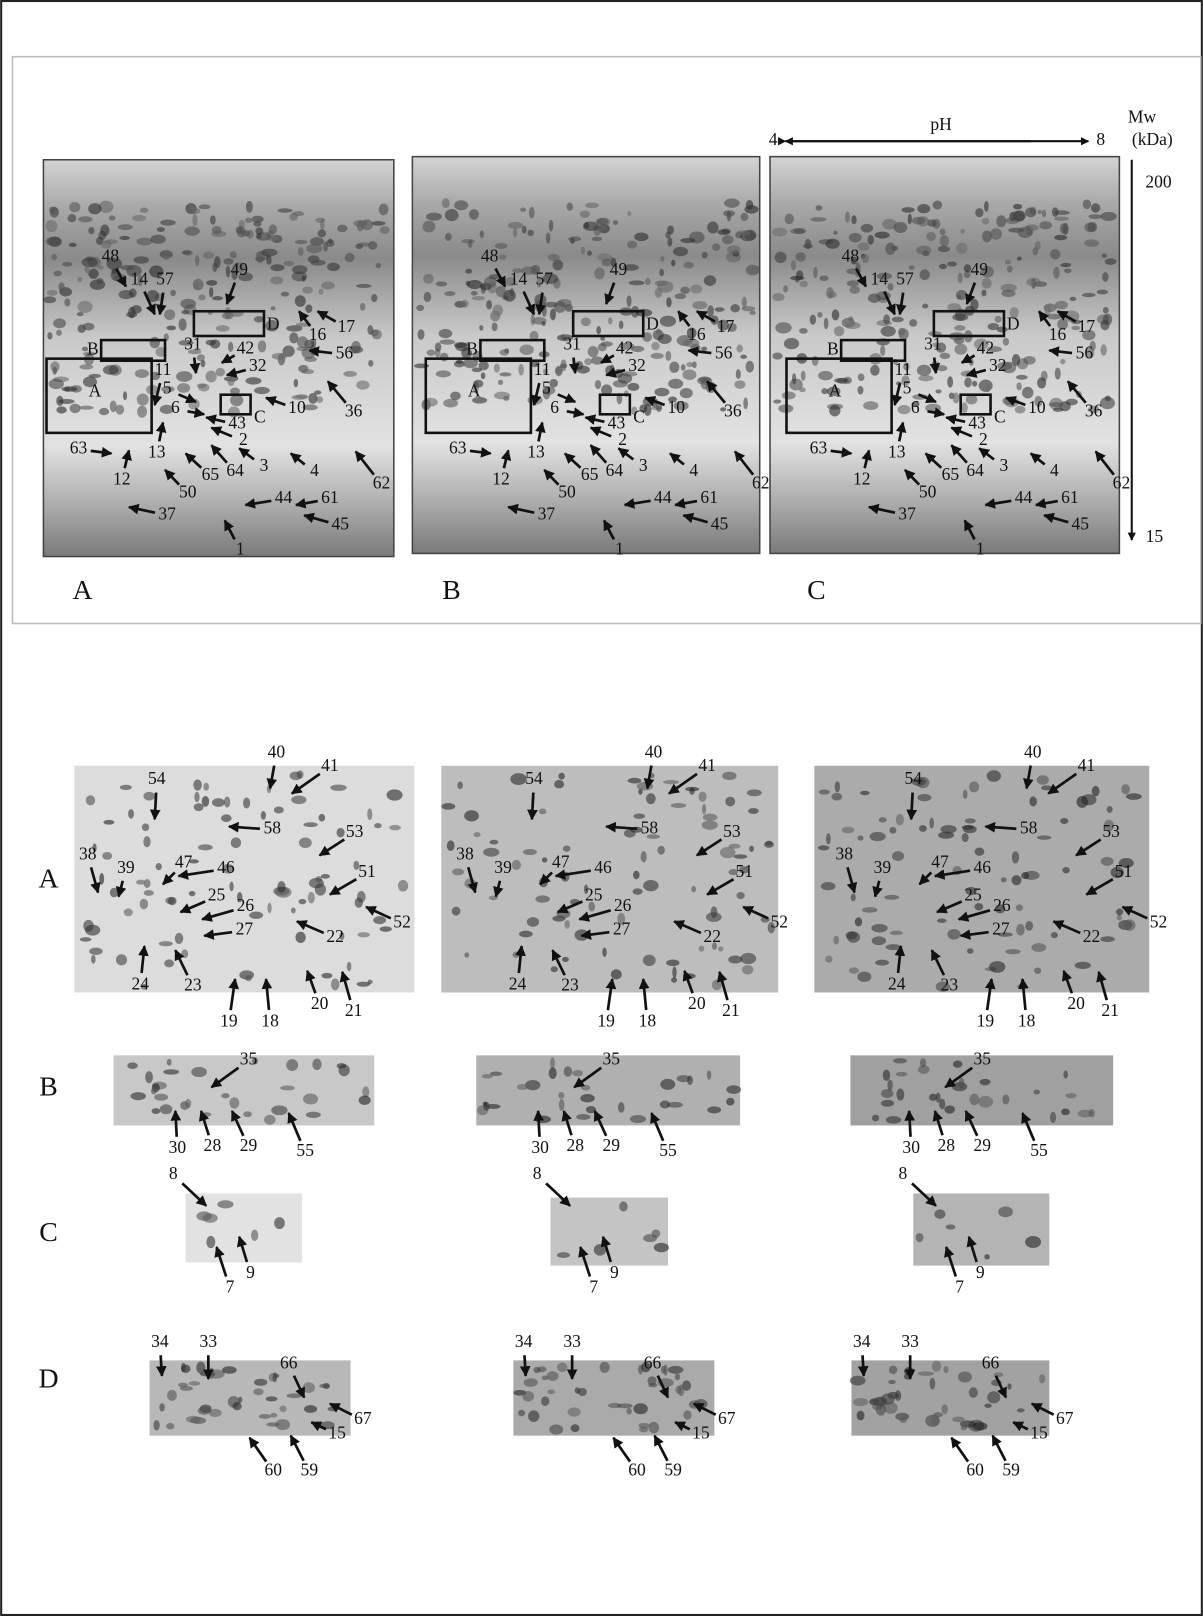  Describe the element at coordinates (907, 388) in the screenshot. I see `spot-label: 5` at that location.